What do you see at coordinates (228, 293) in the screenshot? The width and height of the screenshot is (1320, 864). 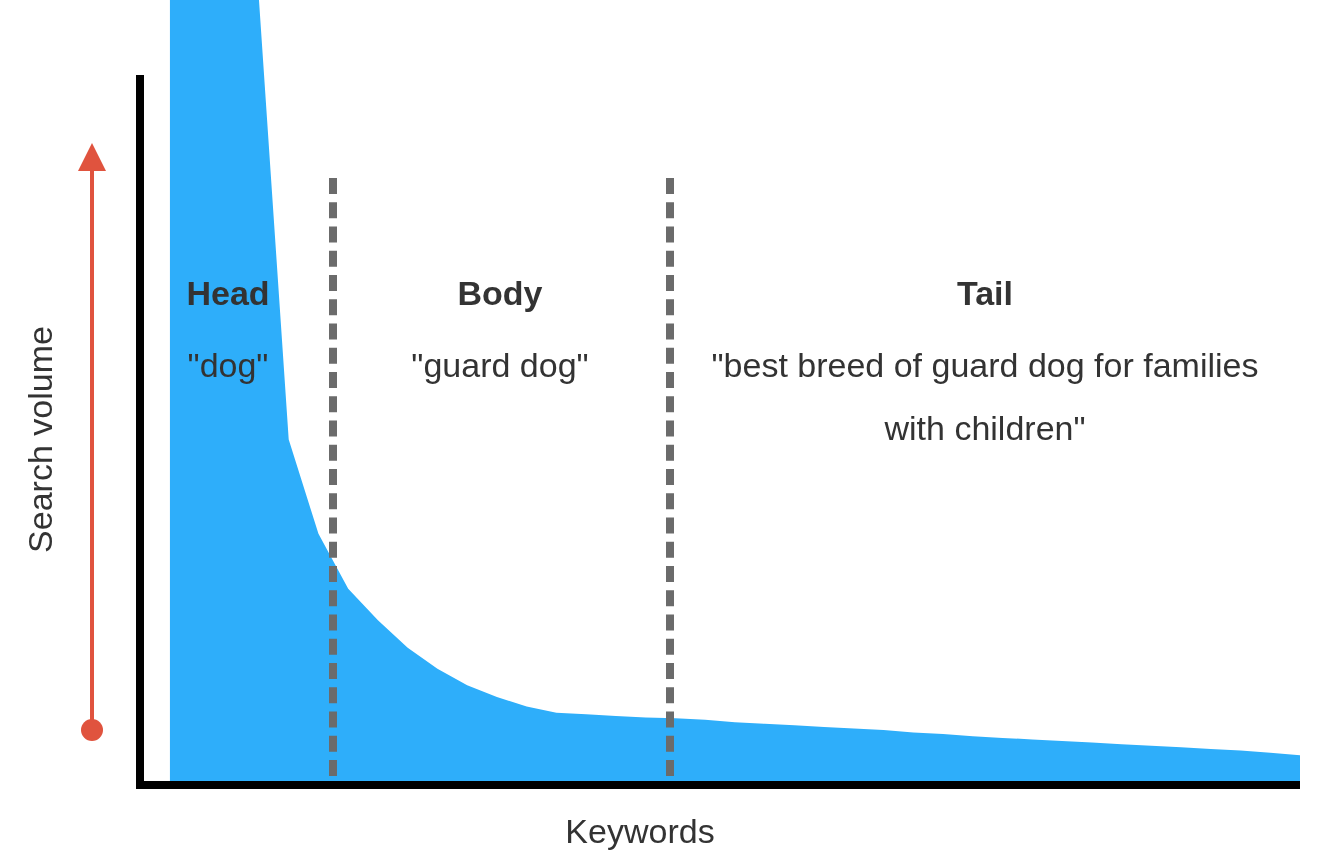 I see `annotation: Head` at bounding box center [228, 293].